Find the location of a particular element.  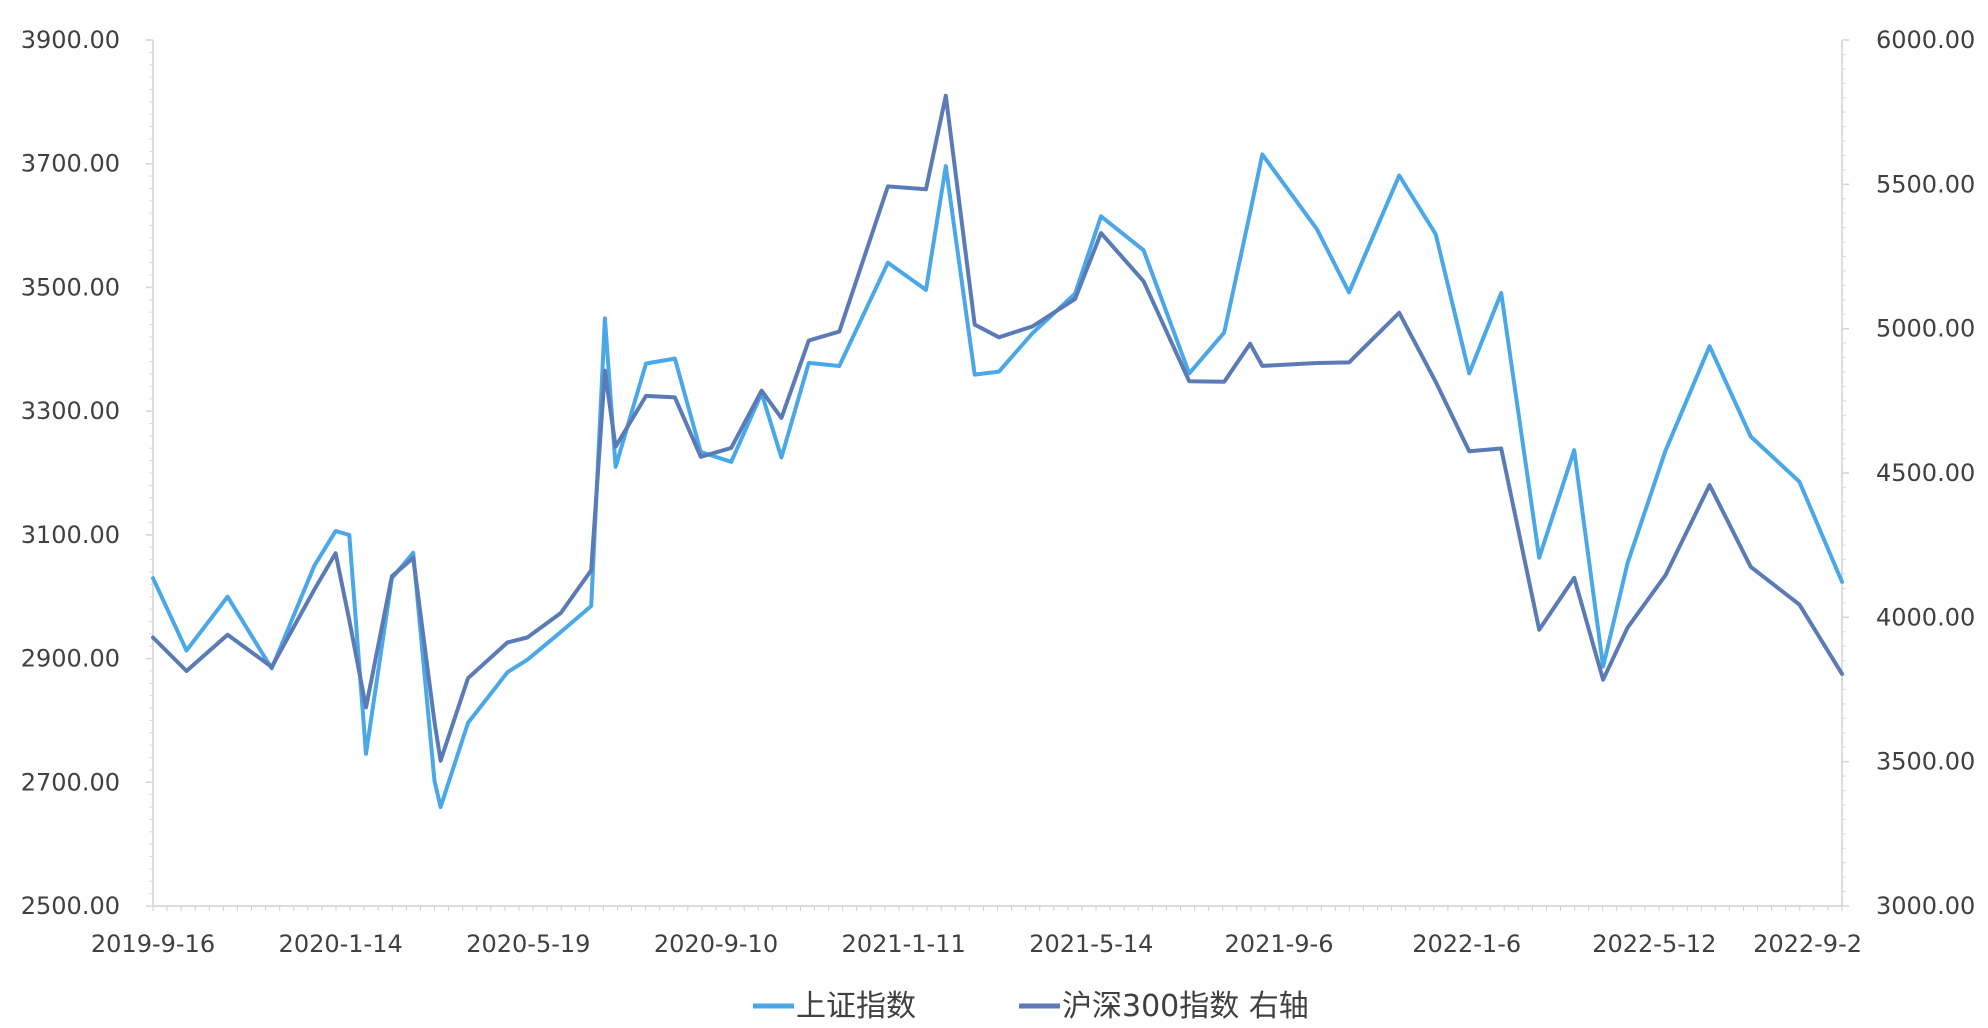

right-axis-tick-label: 4000.00 is located at coordinates (1925, 617).